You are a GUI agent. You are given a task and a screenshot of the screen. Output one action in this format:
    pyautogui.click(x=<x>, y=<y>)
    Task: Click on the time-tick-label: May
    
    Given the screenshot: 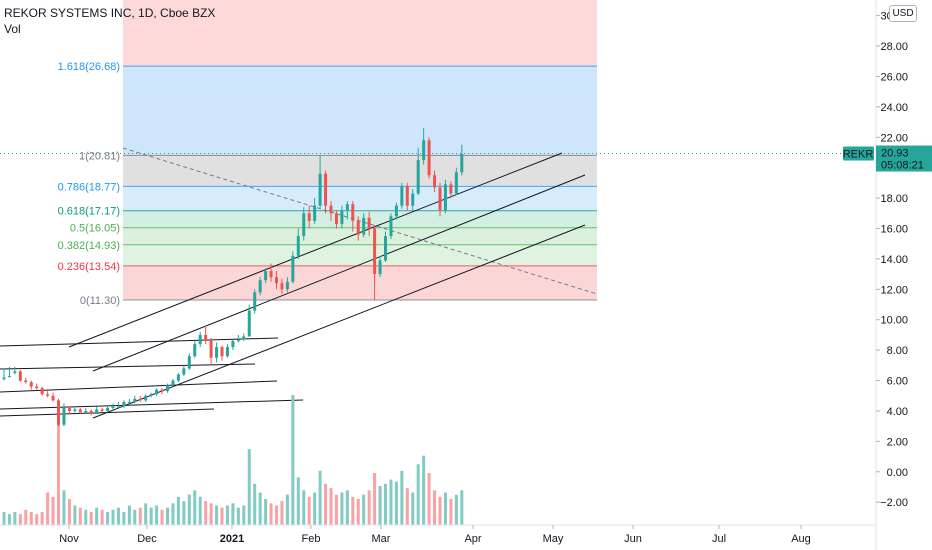 What is the action you would take?
    pyautogui.click(x=553, y=539)
    